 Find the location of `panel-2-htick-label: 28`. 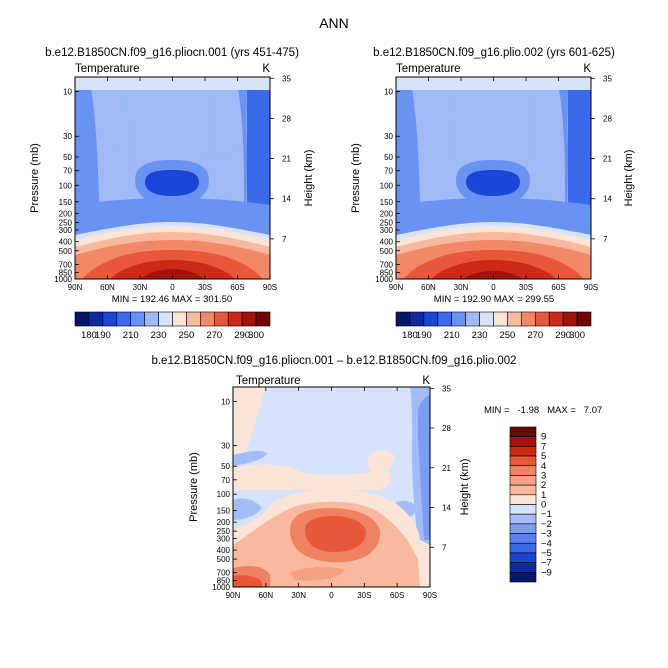

panel-2-htick-label: 28 is located at coordinates (607, 118).